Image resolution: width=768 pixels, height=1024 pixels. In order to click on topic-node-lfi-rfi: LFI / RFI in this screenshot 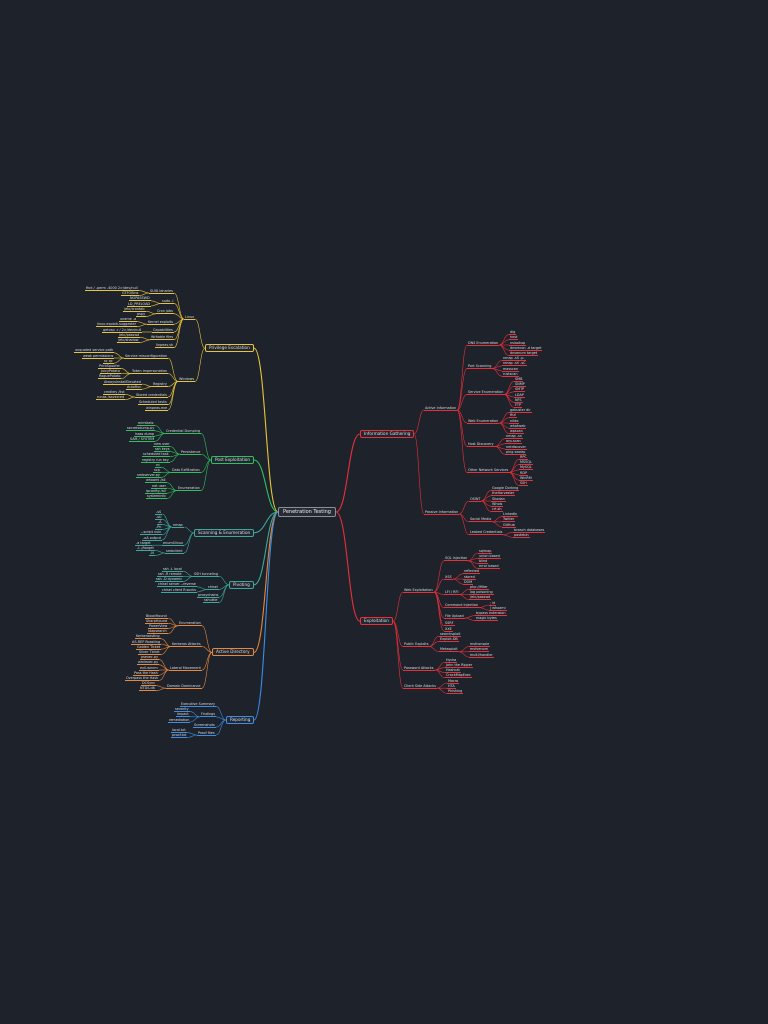, I will do `click(452, 593)`.